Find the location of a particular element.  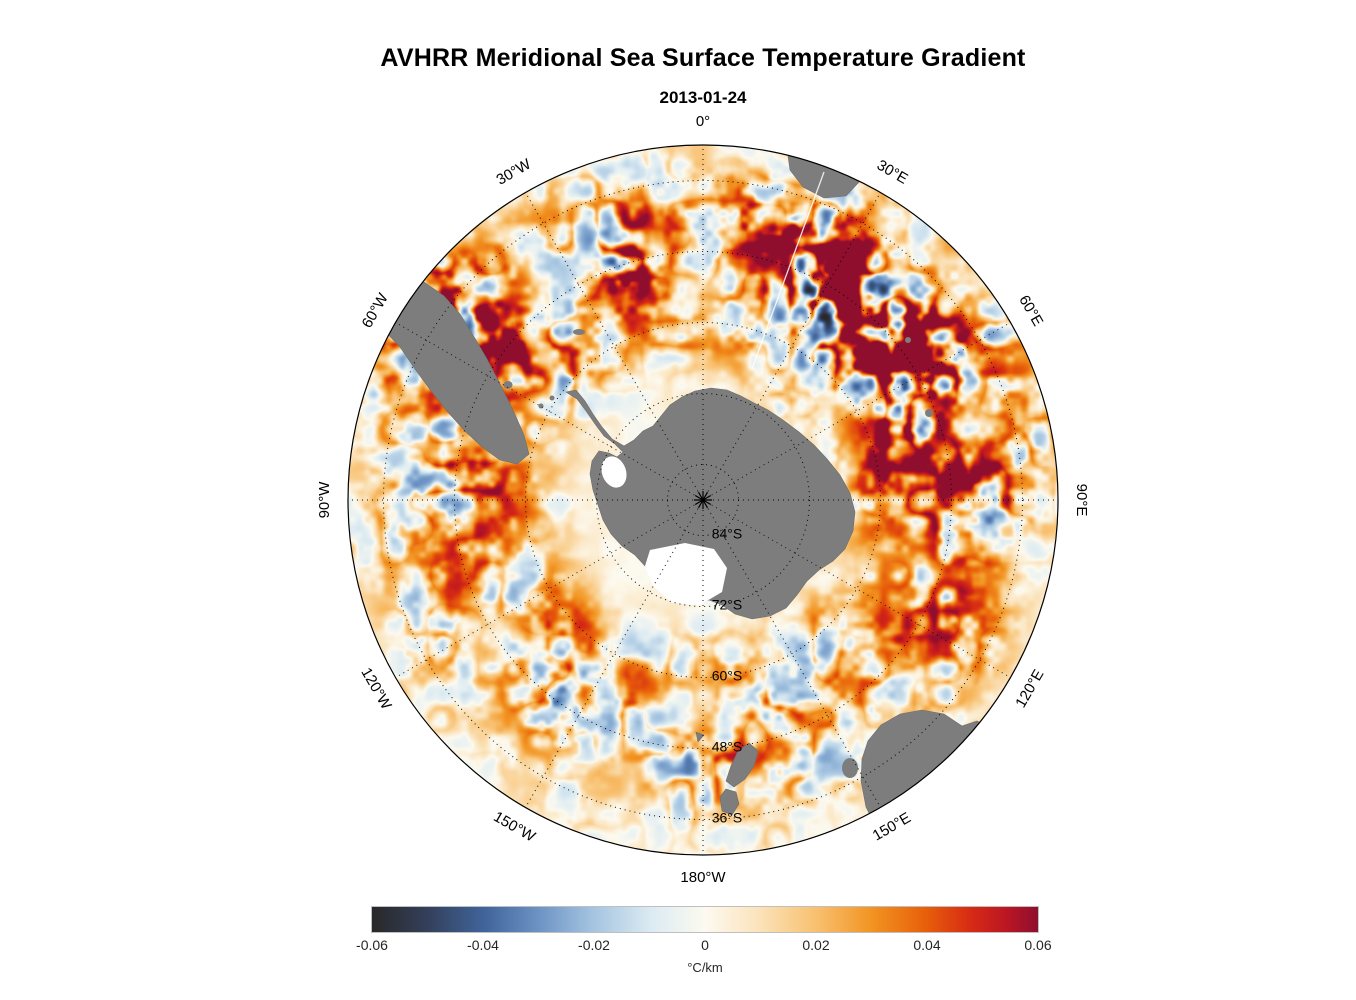

latitude-ring is located at coordinates (703, 500).